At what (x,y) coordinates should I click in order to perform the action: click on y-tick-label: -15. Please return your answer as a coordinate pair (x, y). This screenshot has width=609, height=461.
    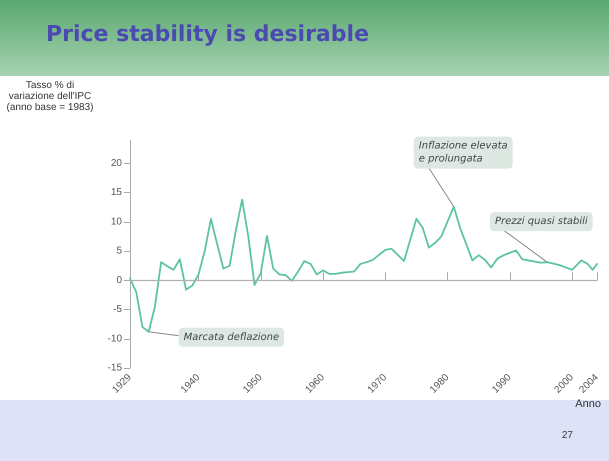
    Looking at the image, I should click on (115, 368).